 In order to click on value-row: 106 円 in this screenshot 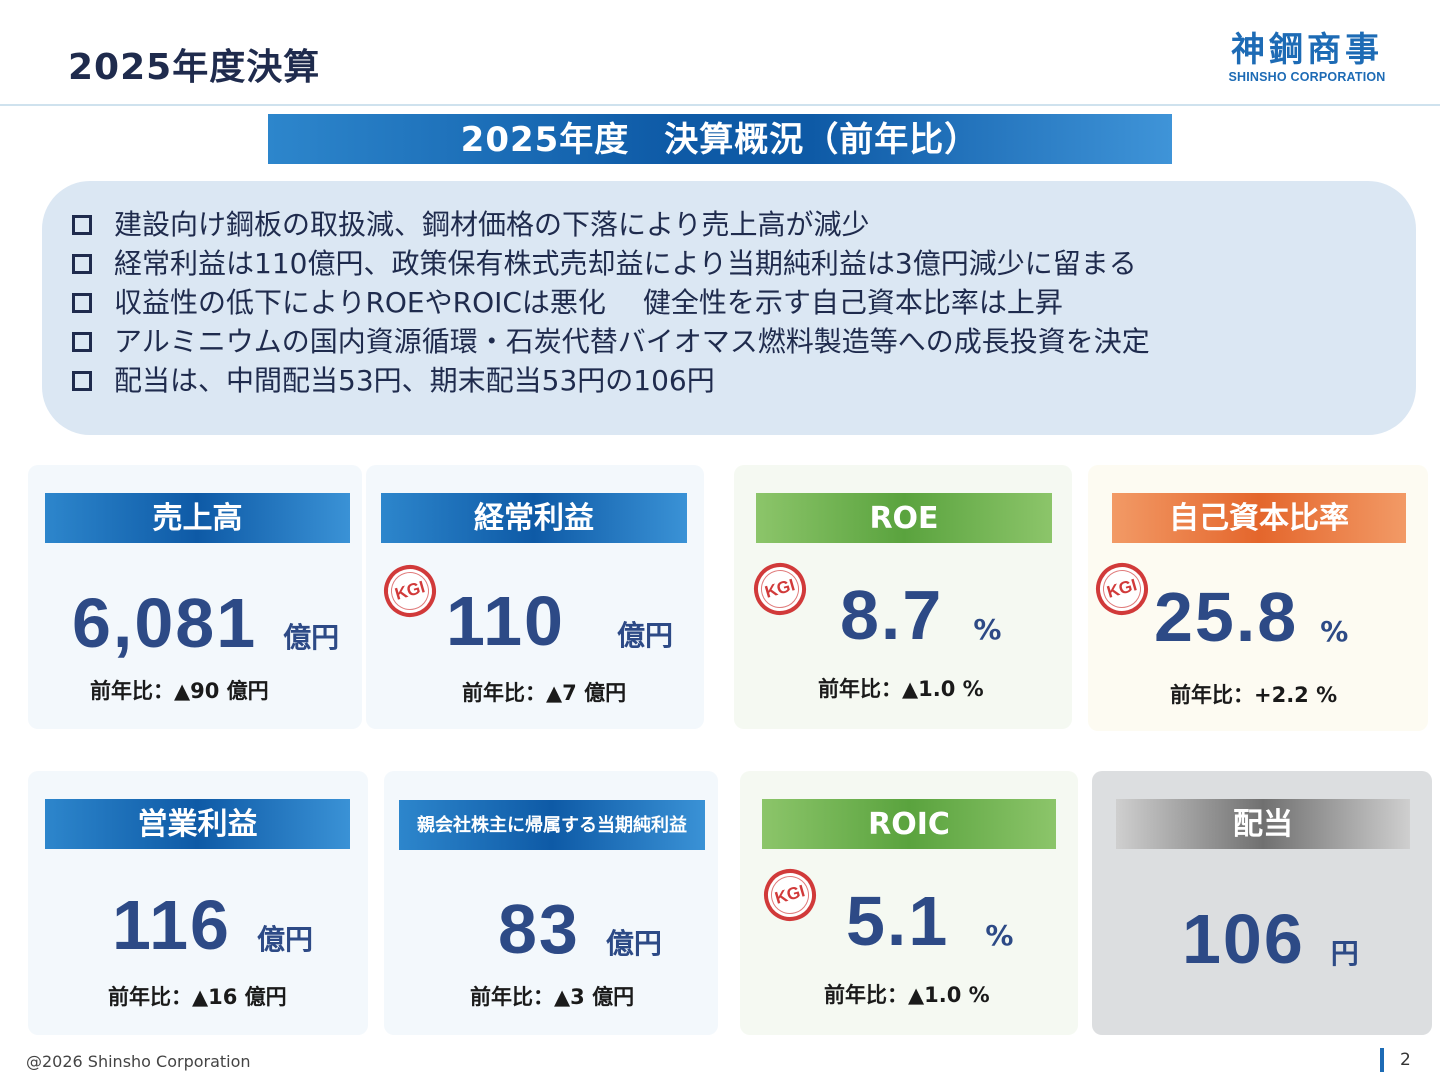, I will do `click(1270, 939)`.